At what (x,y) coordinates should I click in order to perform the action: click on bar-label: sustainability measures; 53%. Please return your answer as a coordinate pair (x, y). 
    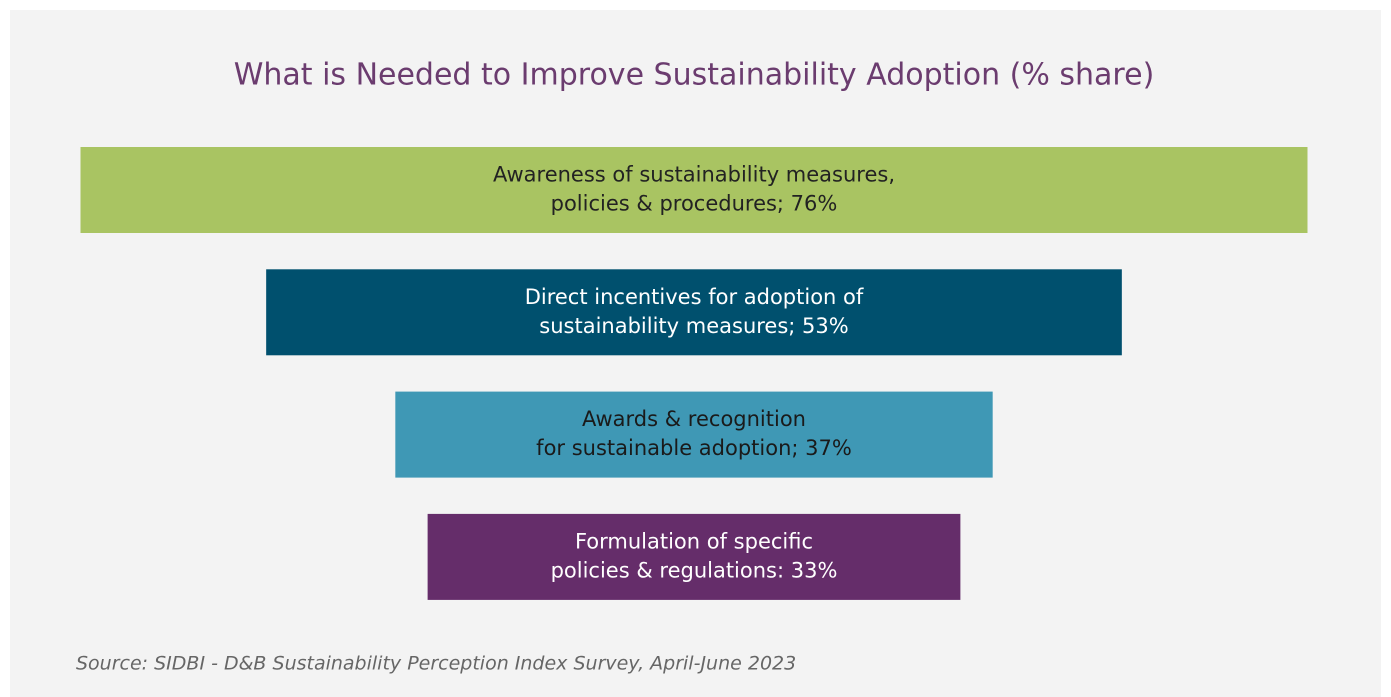
    Looking at the image, I should click on (693, 326).